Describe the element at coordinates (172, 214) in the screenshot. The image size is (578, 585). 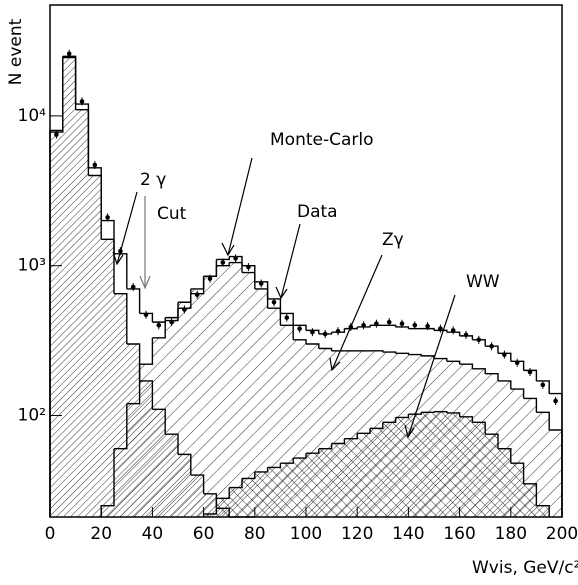
I see `annotation: Cut` at that location.